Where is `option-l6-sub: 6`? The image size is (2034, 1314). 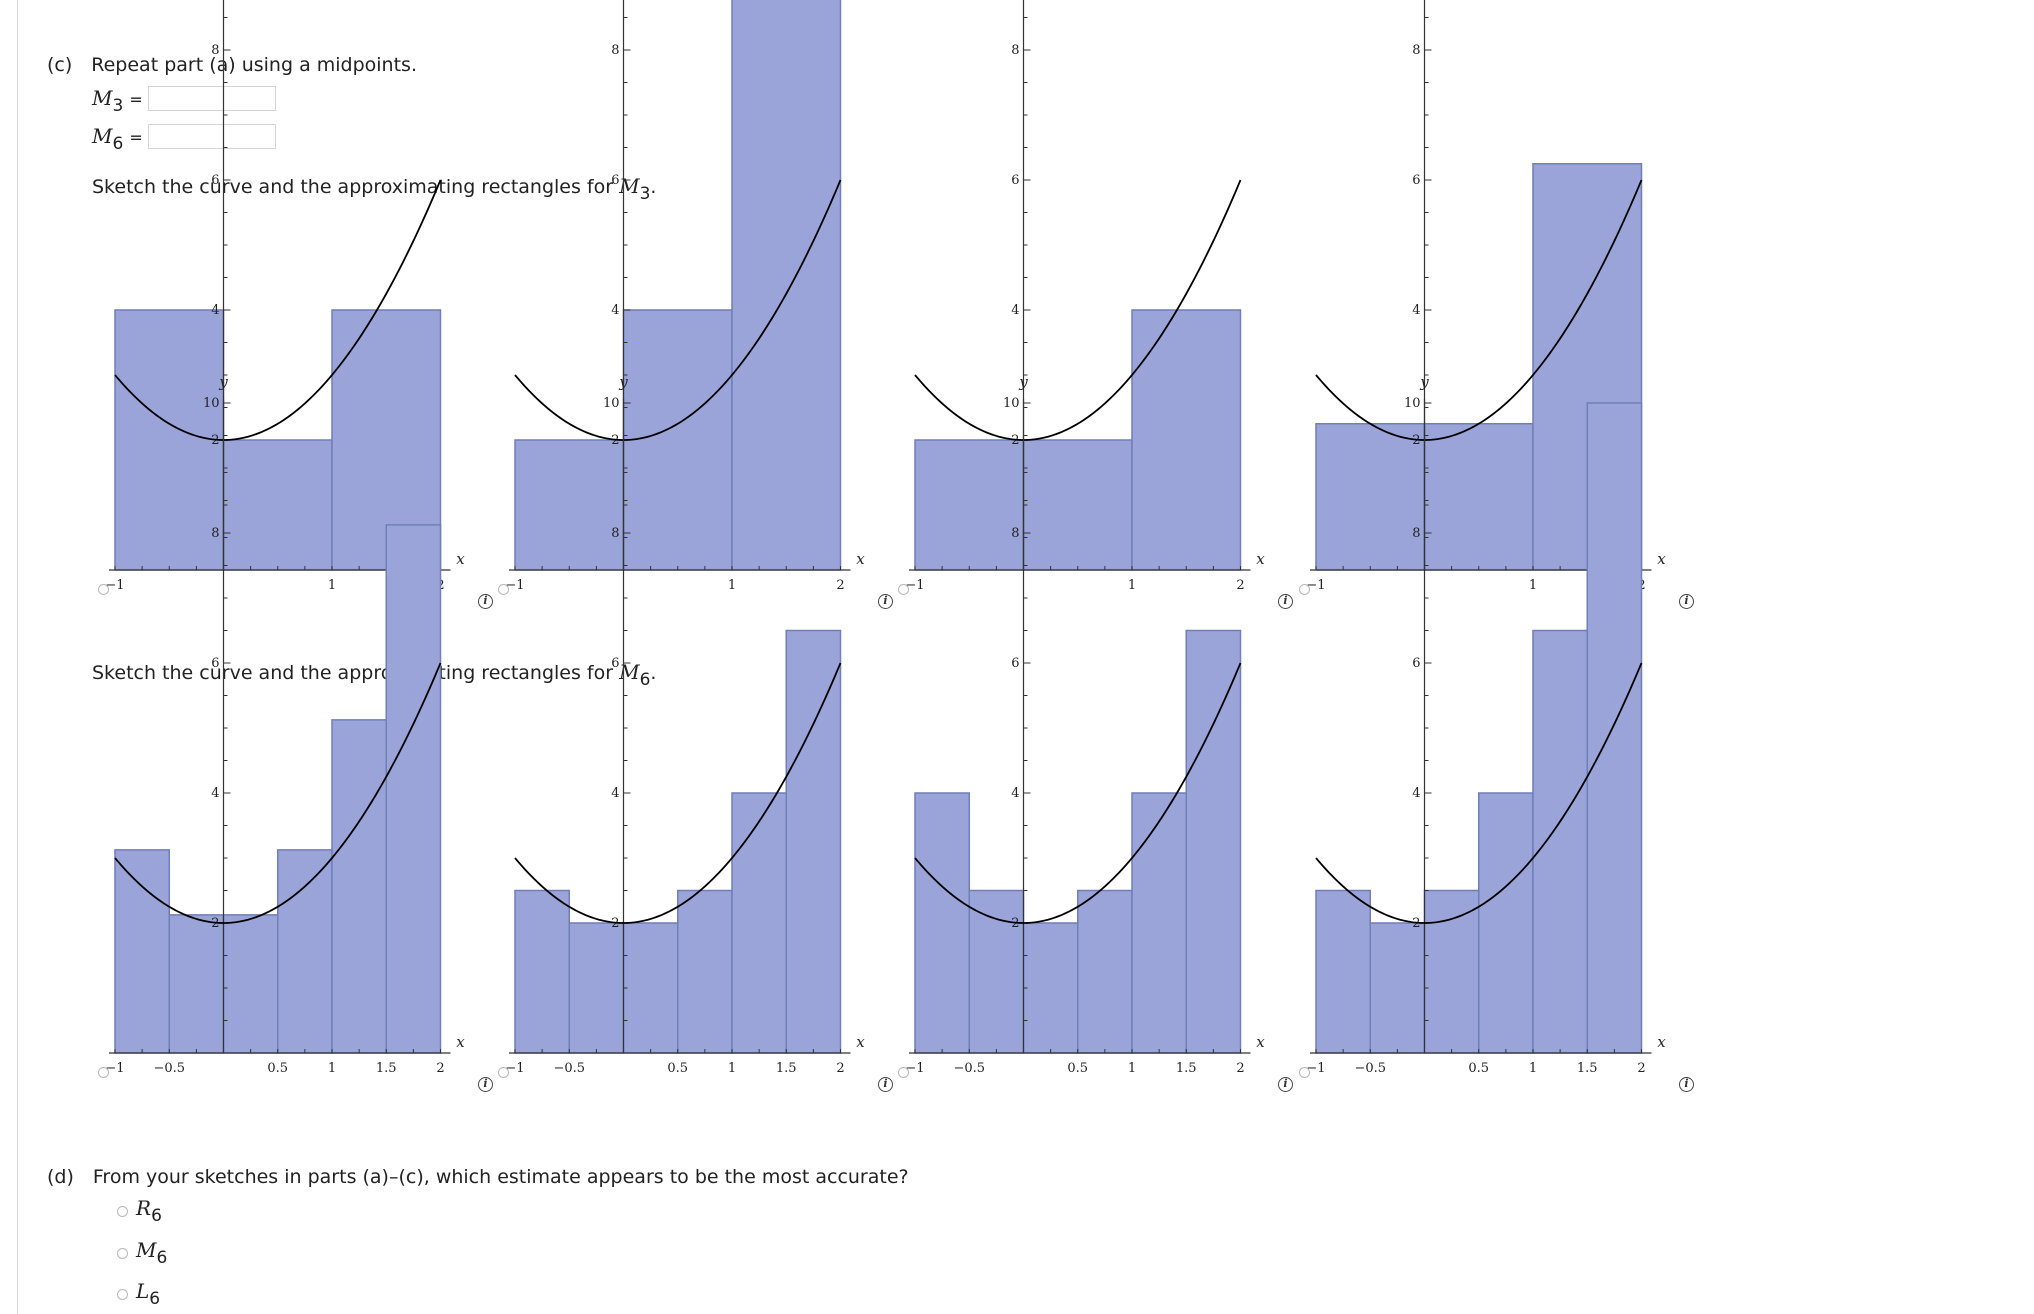 option-l6-sub: 6 is located at coordinates (155, 1299).